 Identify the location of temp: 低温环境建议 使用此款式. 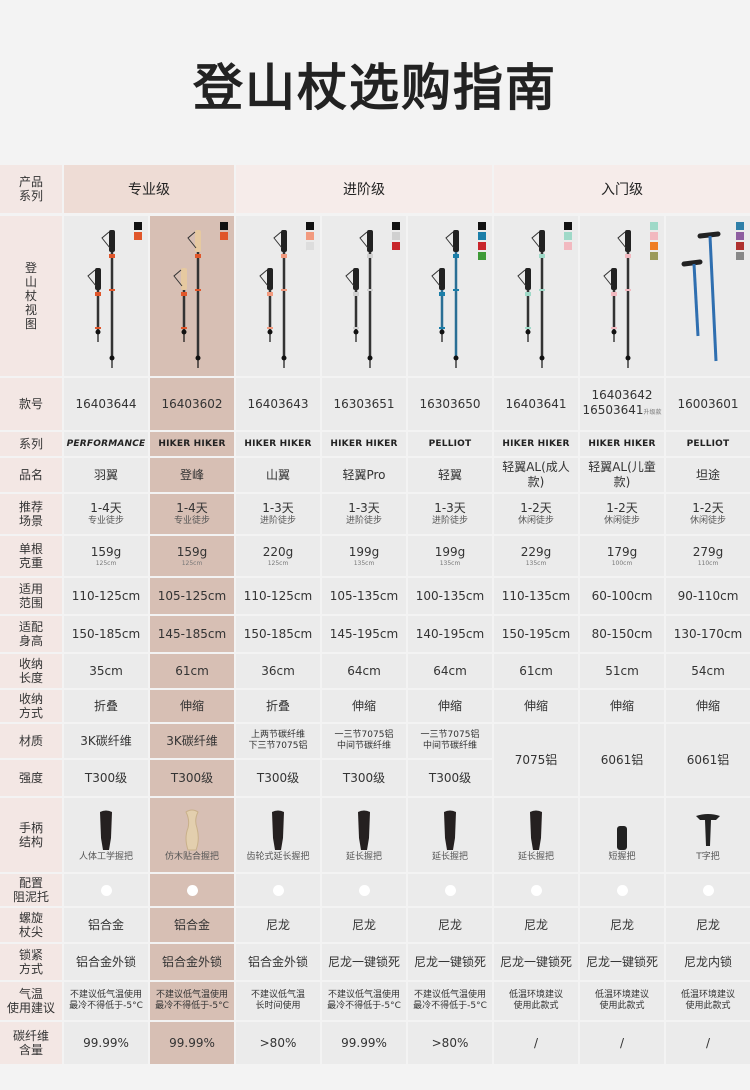
(707, 1000).